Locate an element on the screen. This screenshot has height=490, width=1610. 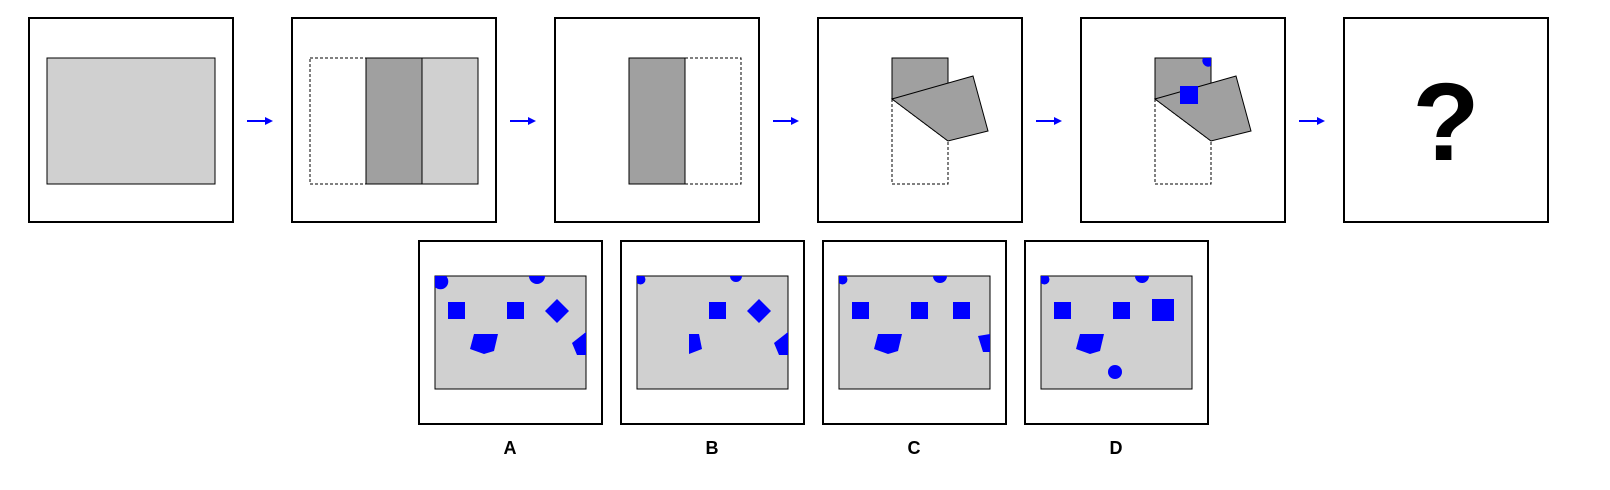
step-4-panel is located at coordinates (920, 120).